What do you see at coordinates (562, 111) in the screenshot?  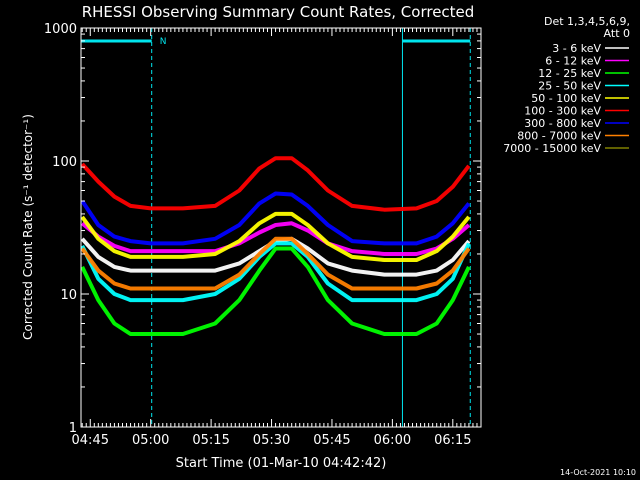 I see `legend-label: 100 - 300 keV` at bounding box center [562, 111].